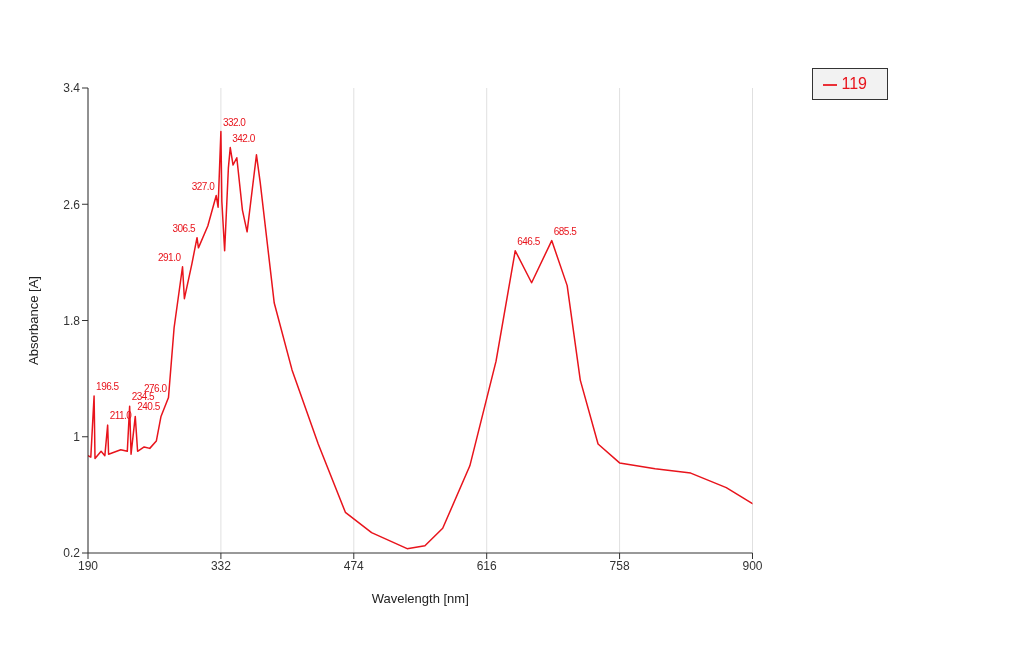 This screenshot has height=645, width=1018. I want to click on x-tick-label: 474, so click(354, 565).